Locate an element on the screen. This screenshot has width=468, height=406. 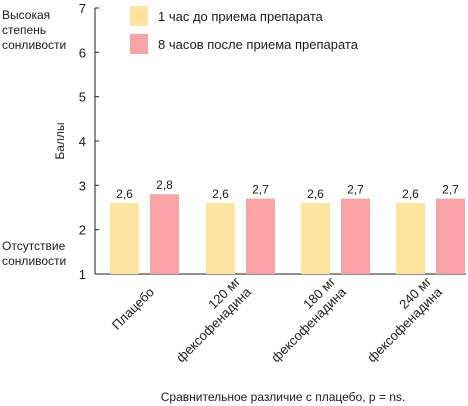
legend-label: 8 часов после приема препарата is located at coordinates (258, 44).